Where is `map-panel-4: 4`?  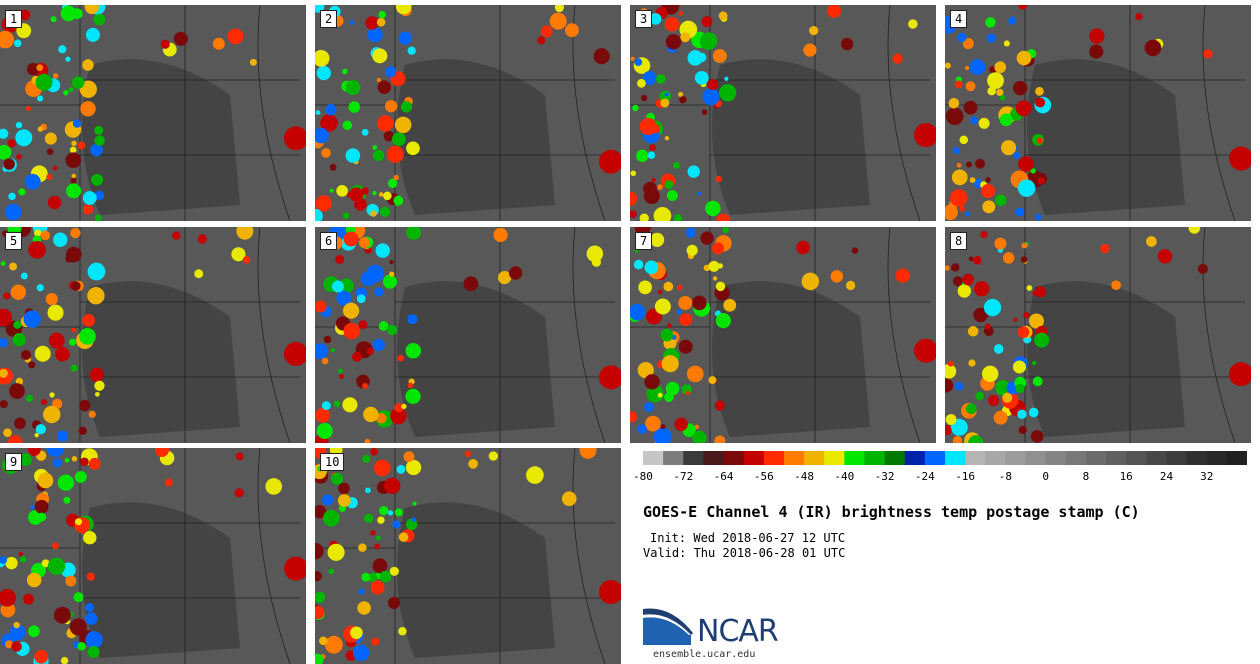 map-panel-4: 4 is located at coordinates (1098, 113).